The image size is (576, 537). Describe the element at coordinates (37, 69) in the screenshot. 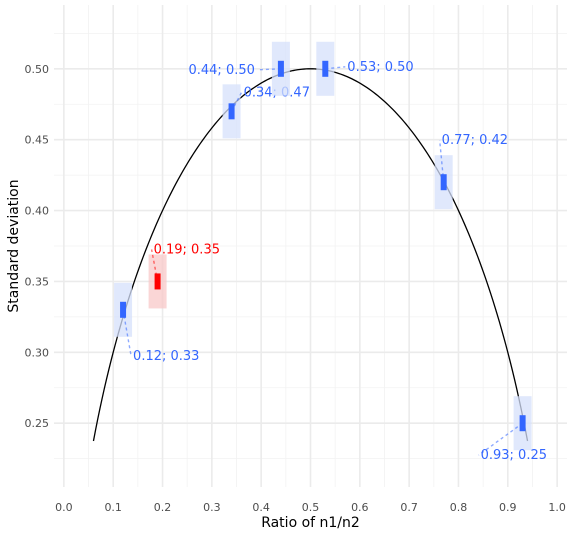

I see `y-tick-label: 0.50` at that location.